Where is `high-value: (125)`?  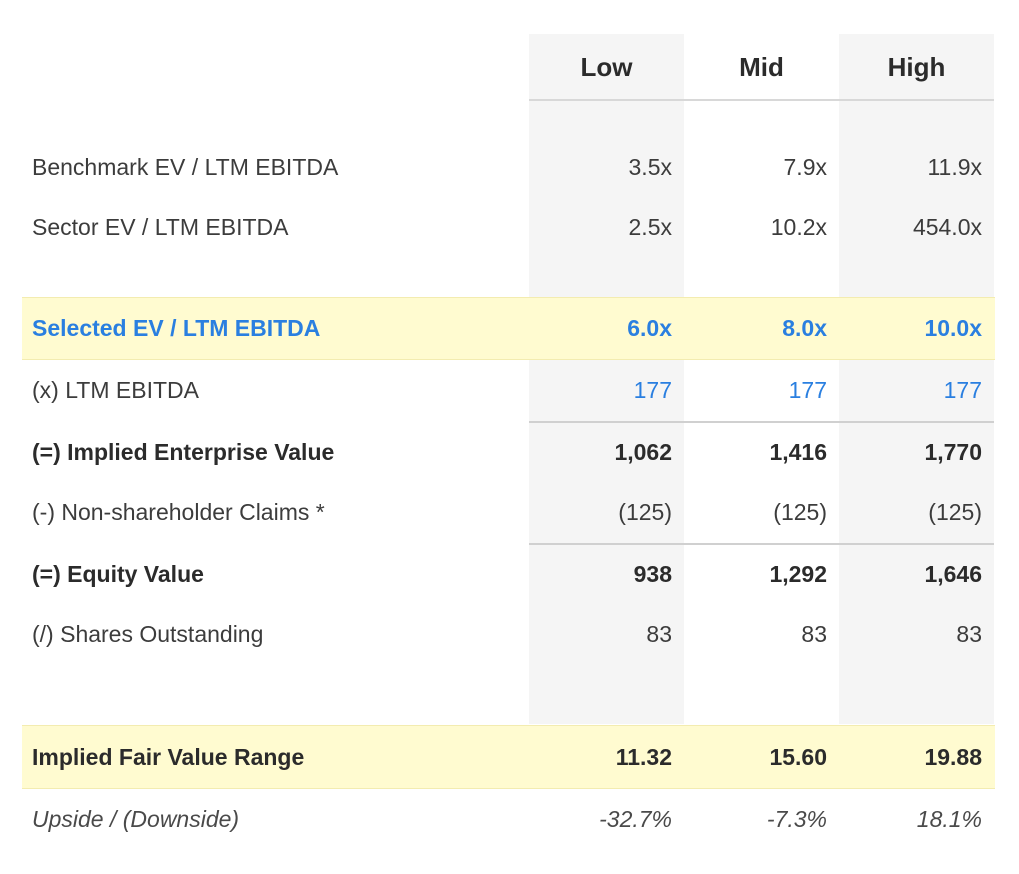 high-value: (125) is located at coordinates (955, 511).